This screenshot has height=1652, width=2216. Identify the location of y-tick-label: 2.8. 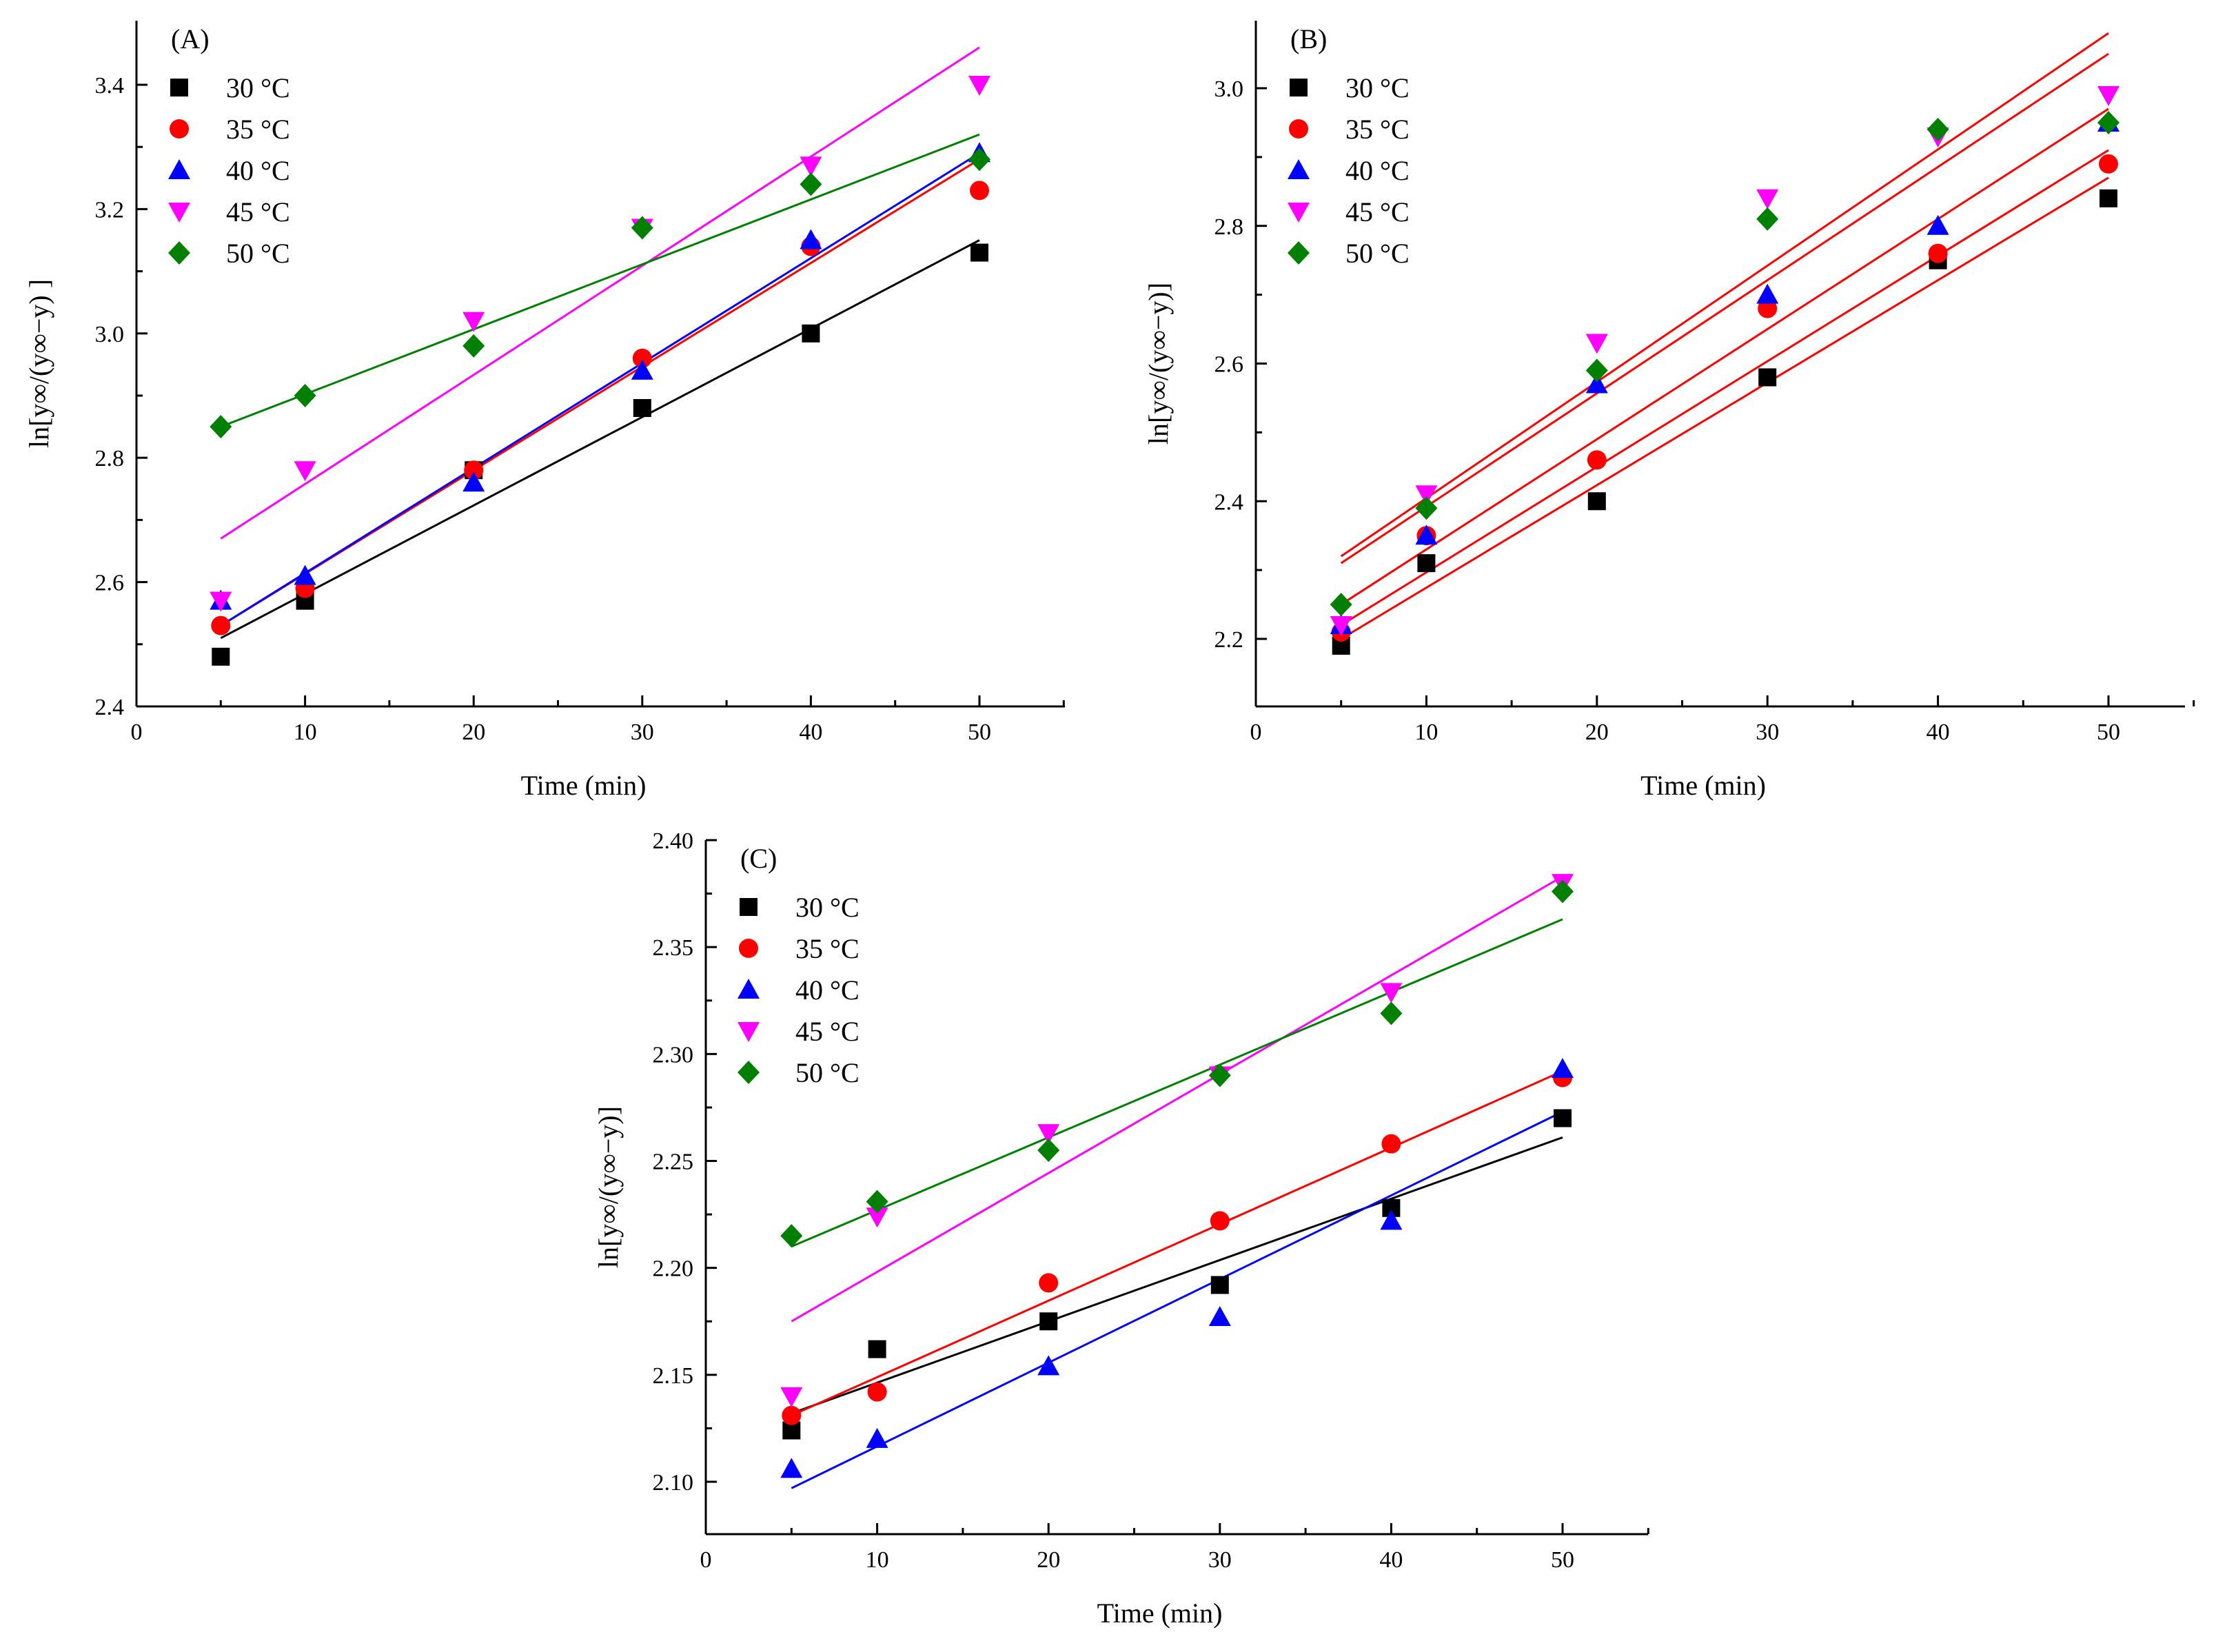
(110, 459).